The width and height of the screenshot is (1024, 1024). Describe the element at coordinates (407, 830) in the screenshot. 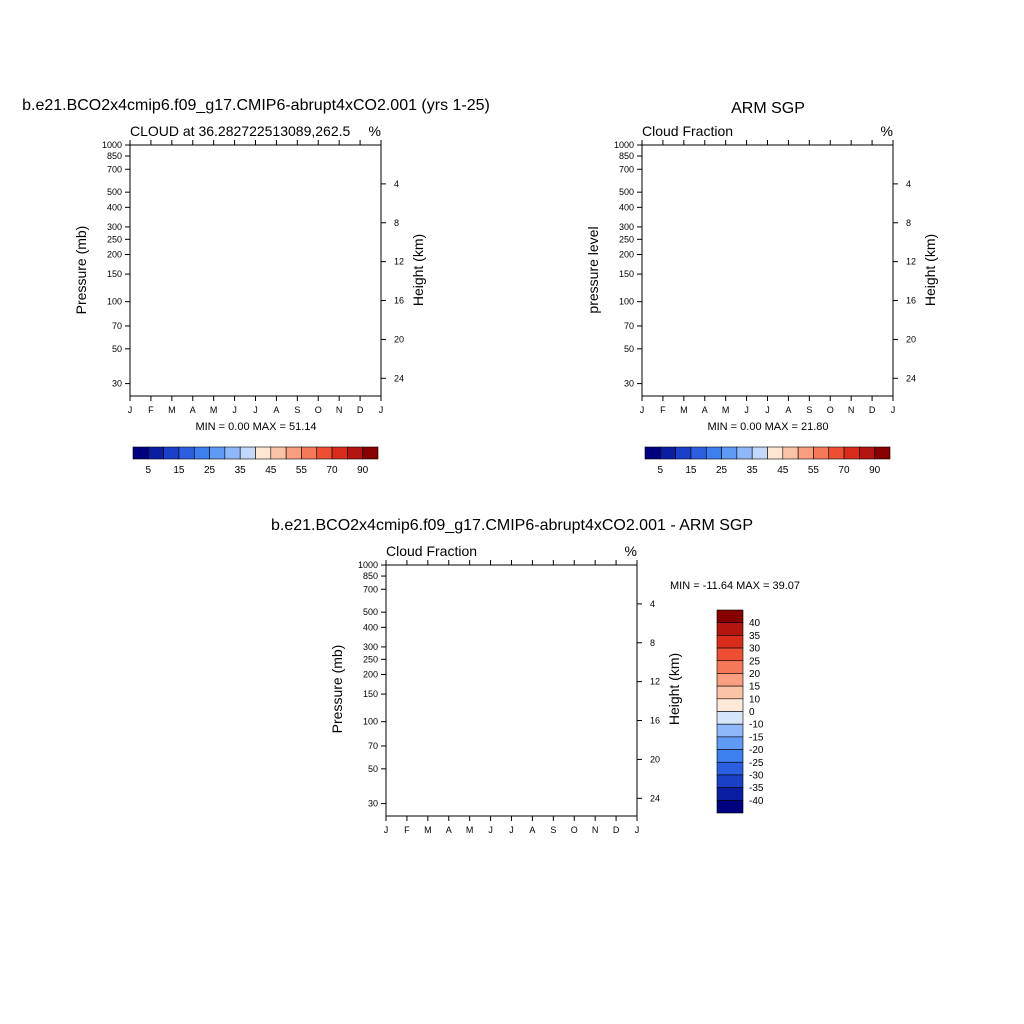

I see `diff-xtick-label: F` at that location.